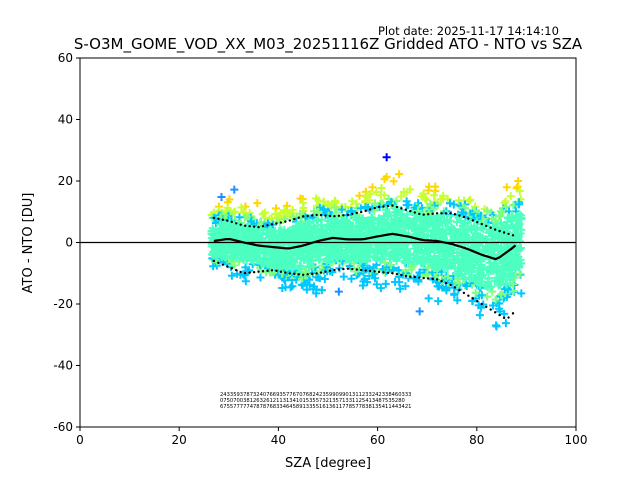  Describe the element at coordinates (377, 440) in the screenshot. I see `x-tick-label-60: 60` at that location.